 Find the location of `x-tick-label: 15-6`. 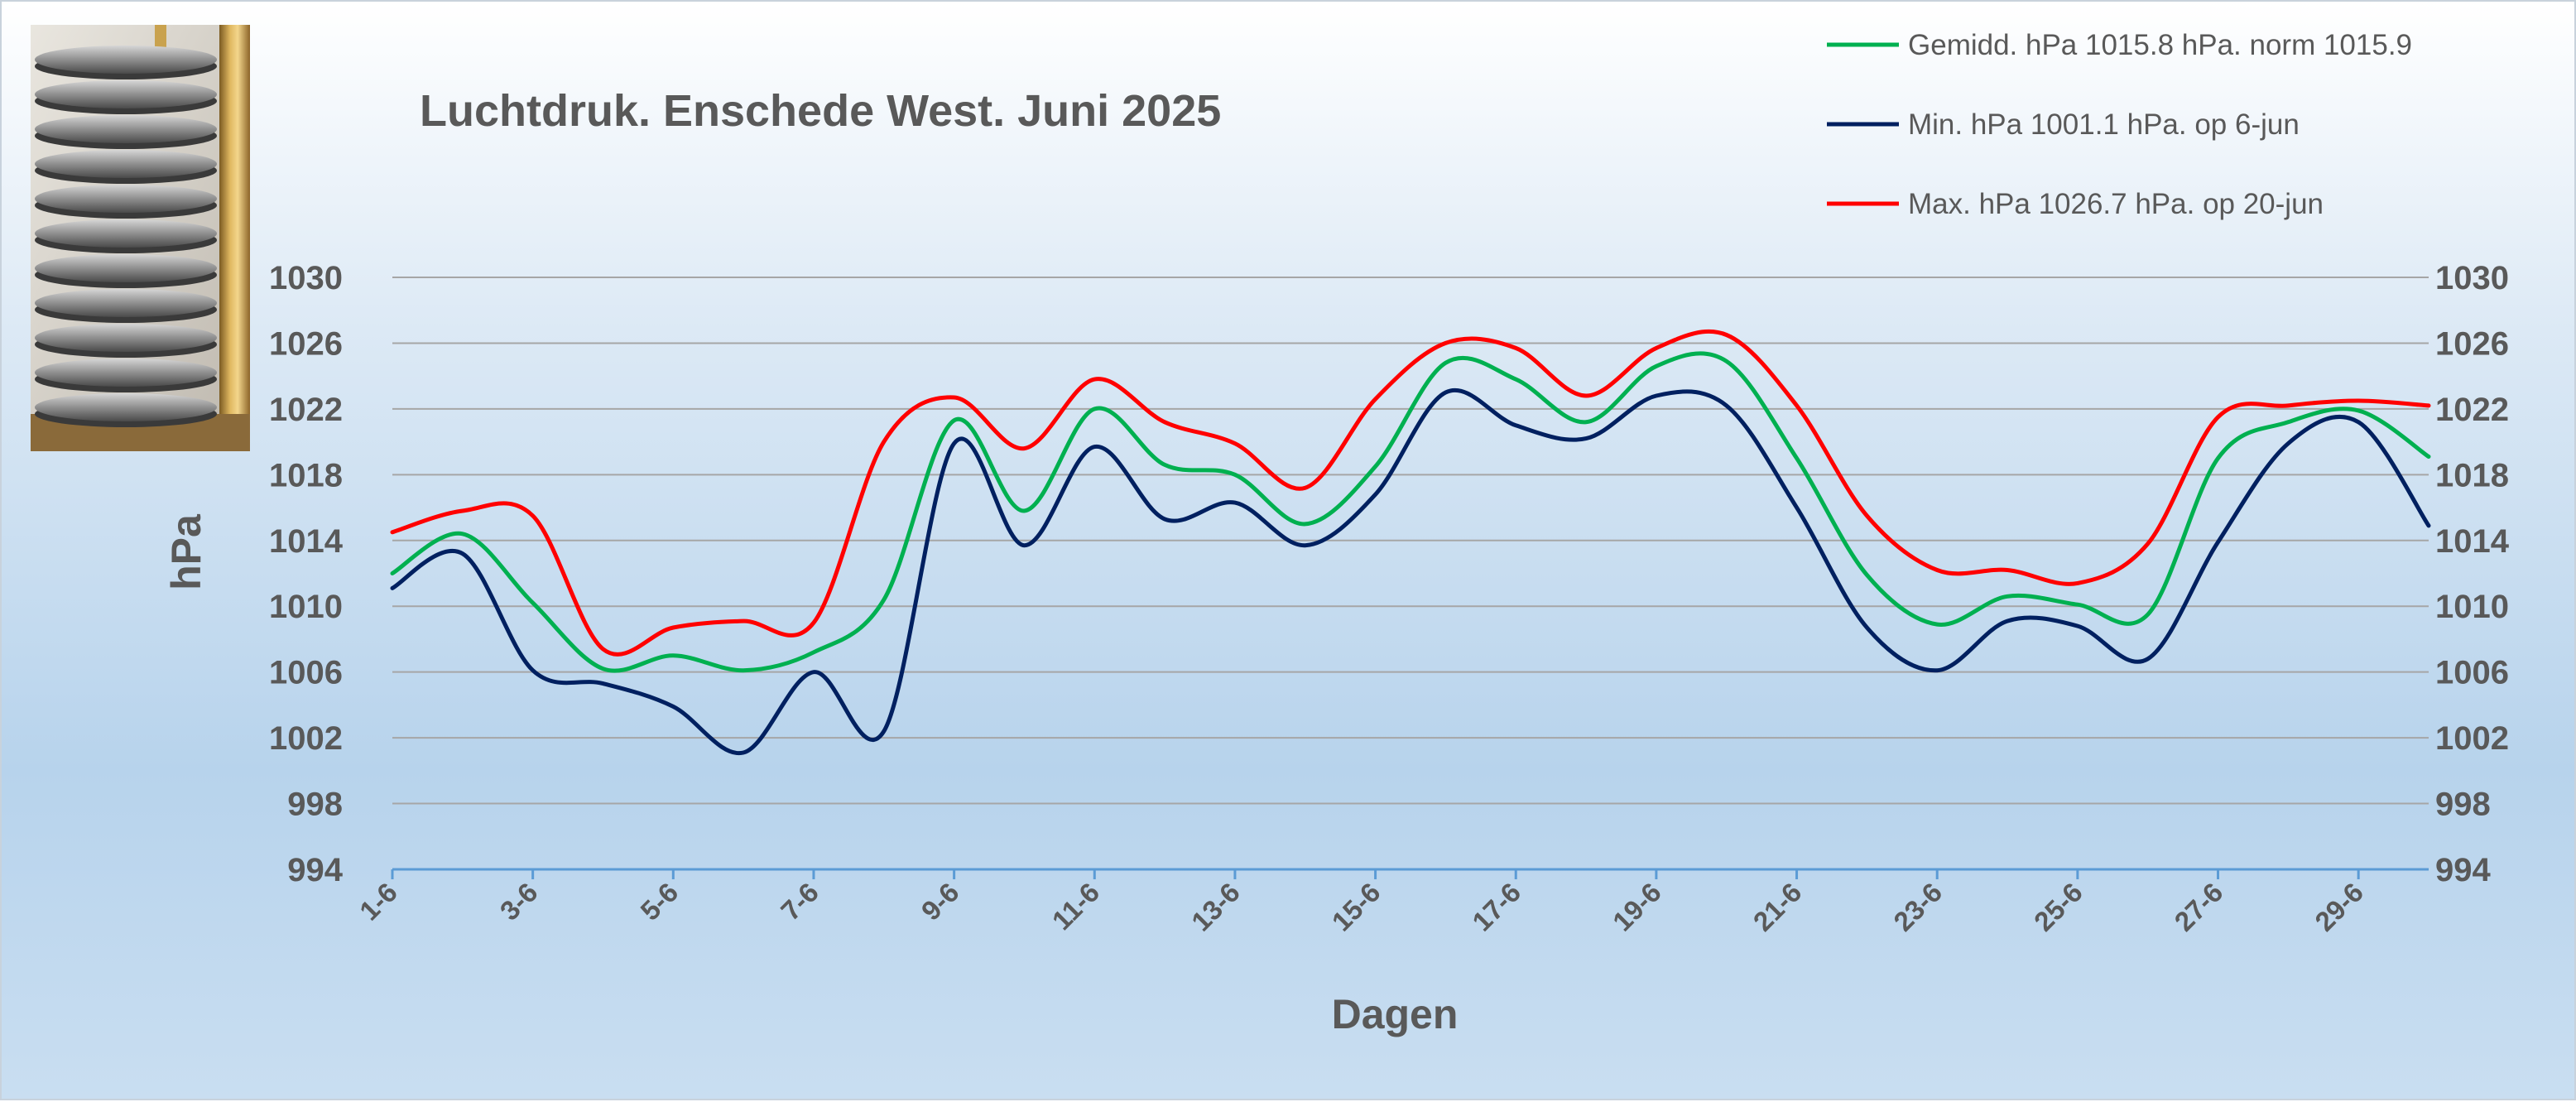

x-tick-label: 15-6 is located at coordinates (1356, 907).